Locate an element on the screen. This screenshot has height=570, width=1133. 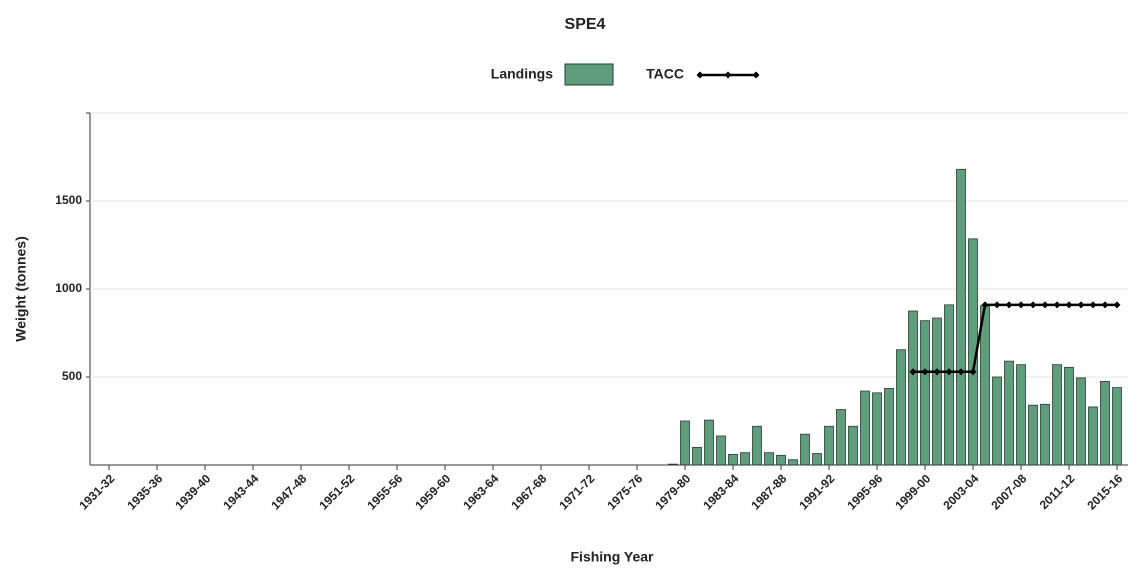
x-tick-label: 1955-56 is located at coordinates (384, 491).